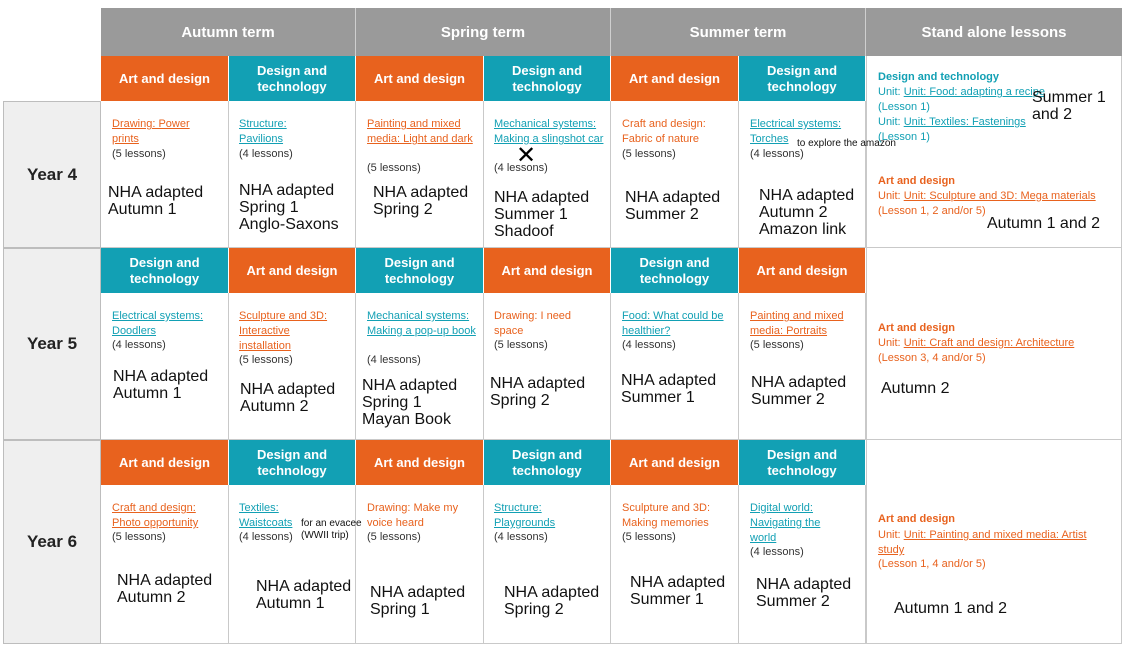  Describe the element at coordinates (155, 515) in the screenshot. I see `unit-link: Craft and design: Photo opportunity` at that location.